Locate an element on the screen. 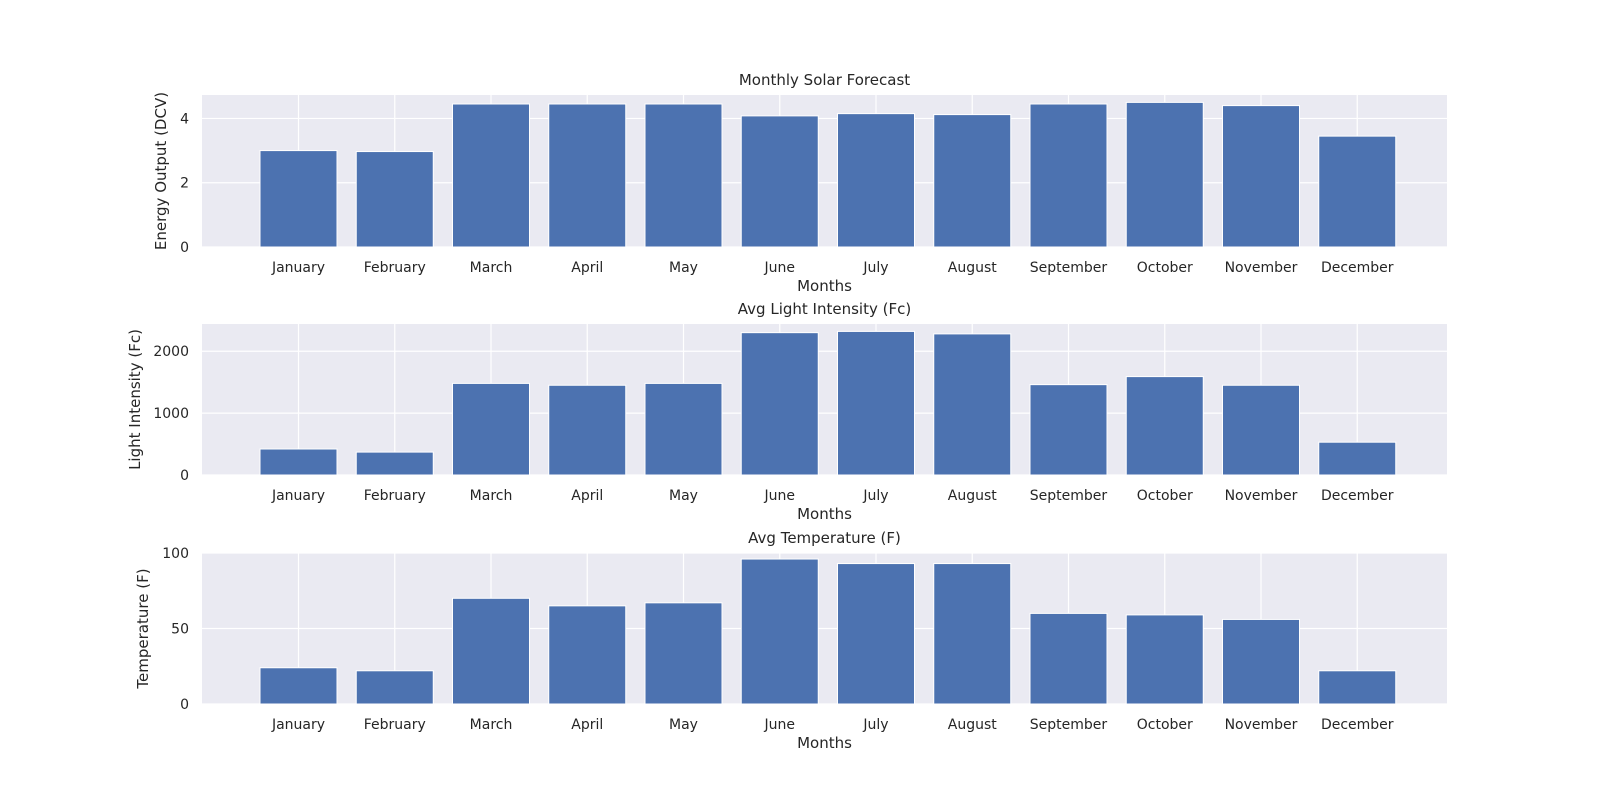 The image size is (1600, 787). chart-title: Avg Light Intensity (Fc) is located at coordinates (824, 309).